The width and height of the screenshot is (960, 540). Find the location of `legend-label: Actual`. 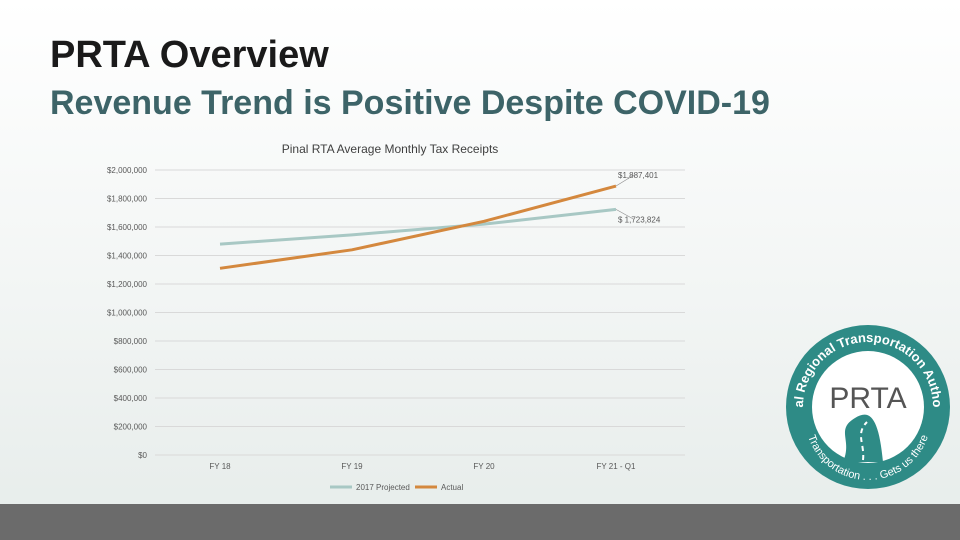

legend-label: Actual is located at coordinates (452, 487).